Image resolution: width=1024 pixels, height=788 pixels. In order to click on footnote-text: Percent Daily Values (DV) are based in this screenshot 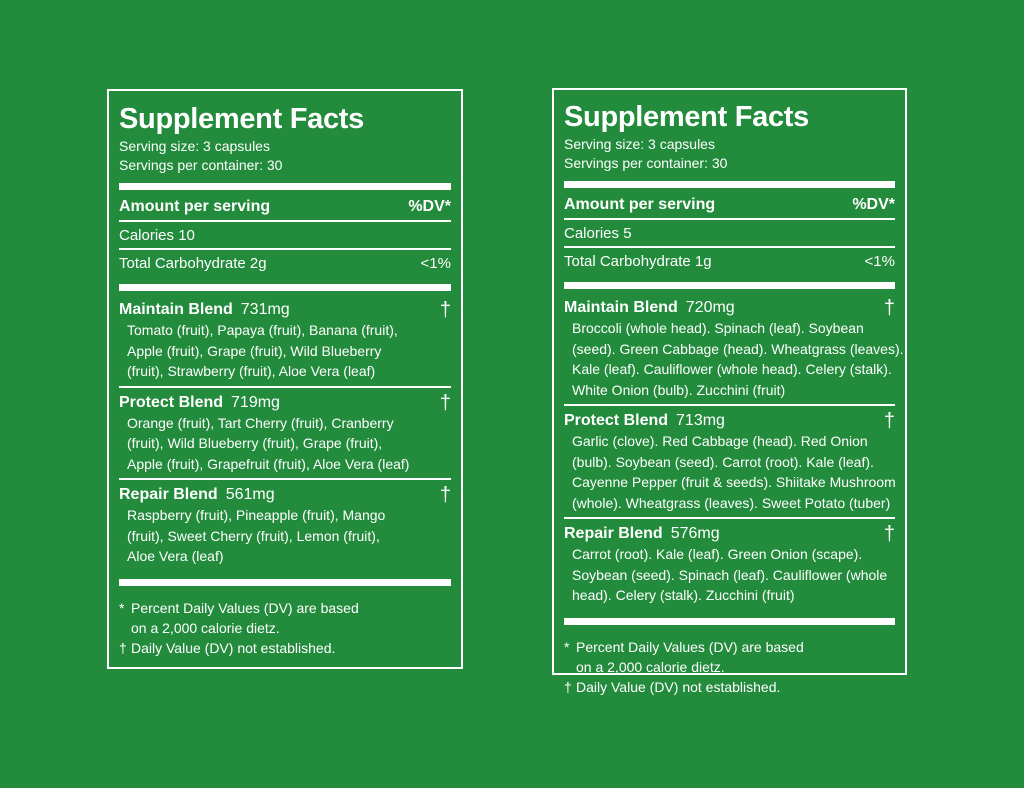, I will do `click(690, 646)`.